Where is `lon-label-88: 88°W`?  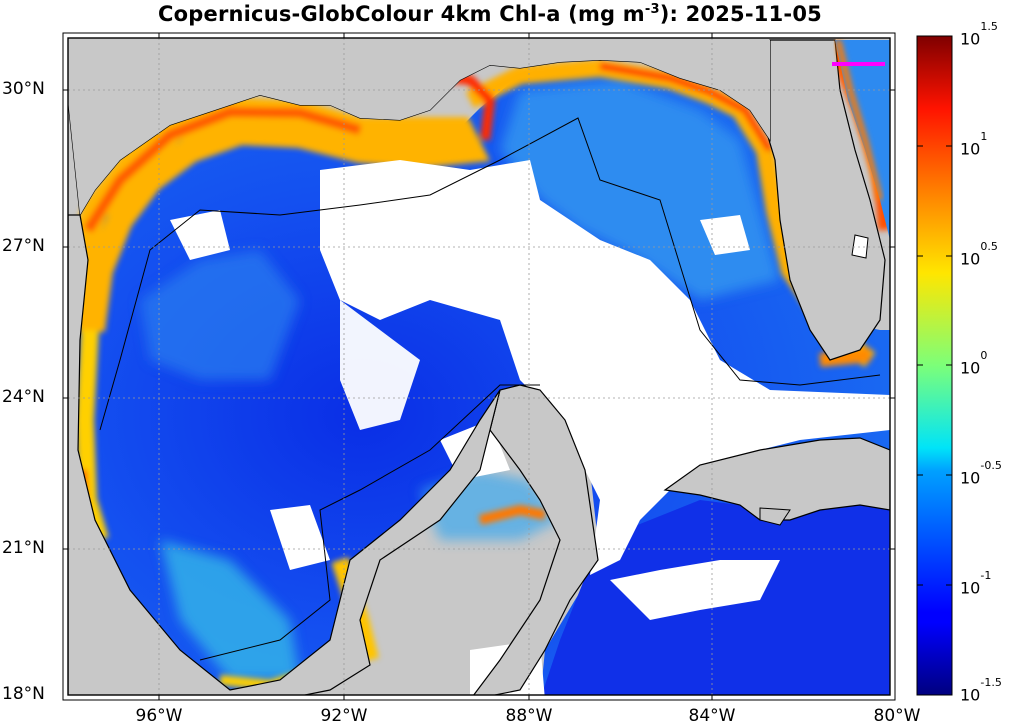 lon-label-88: 88°W is located at coordinates (529, 716).